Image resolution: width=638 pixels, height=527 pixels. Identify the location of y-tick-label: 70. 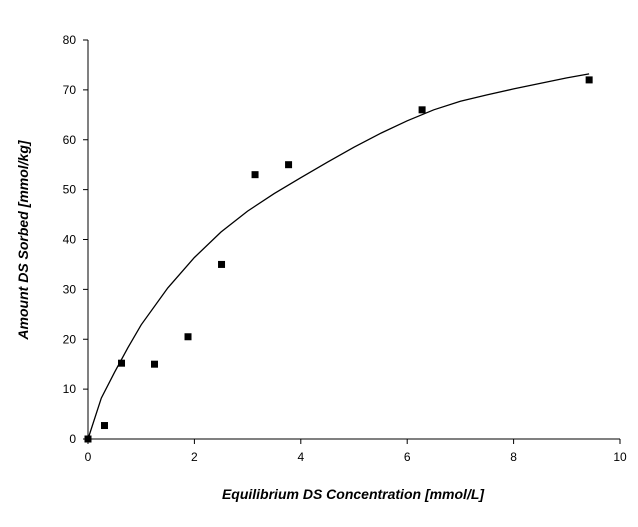
(70, 90).